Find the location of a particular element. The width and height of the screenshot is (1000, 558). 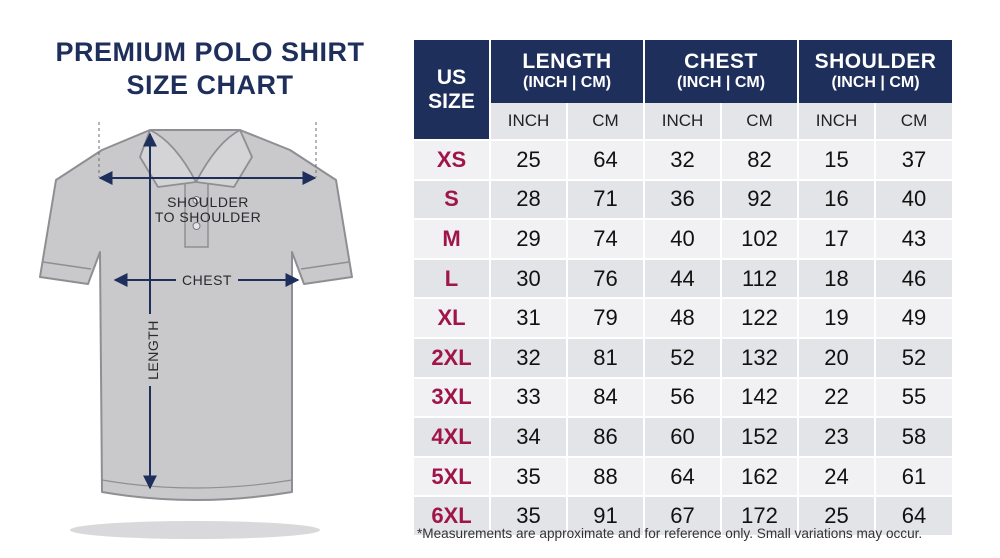

table-cell: 22 is located at coordinates (836, 397).